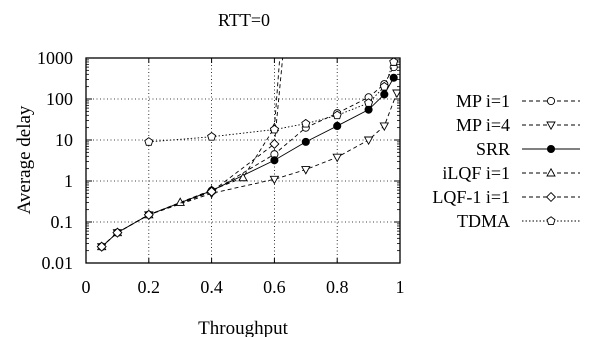 Image resolution: width=595 pixels, height=337 pixels. Describe the element at coordinates (243, 327) in the screenshot. I see `x-axis-label: Throughput` at that location.